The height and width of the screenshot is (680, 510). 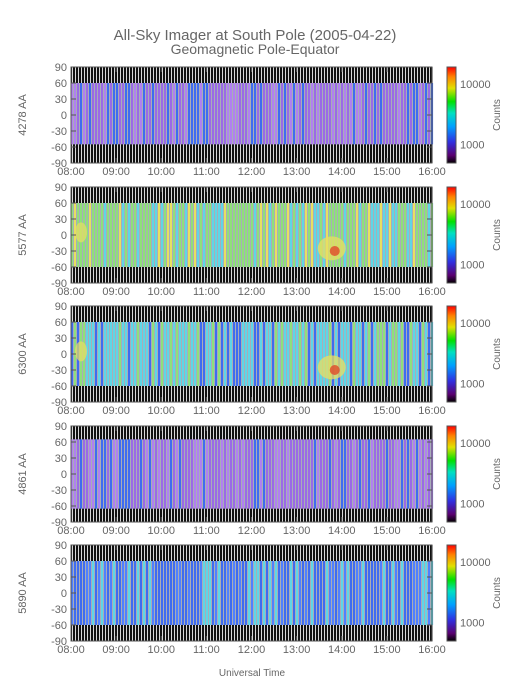 What do you see at coordinates (387, 650) in the screenshot?
I see `x-tick-label: 15:00` at bounding box center [387, 650].